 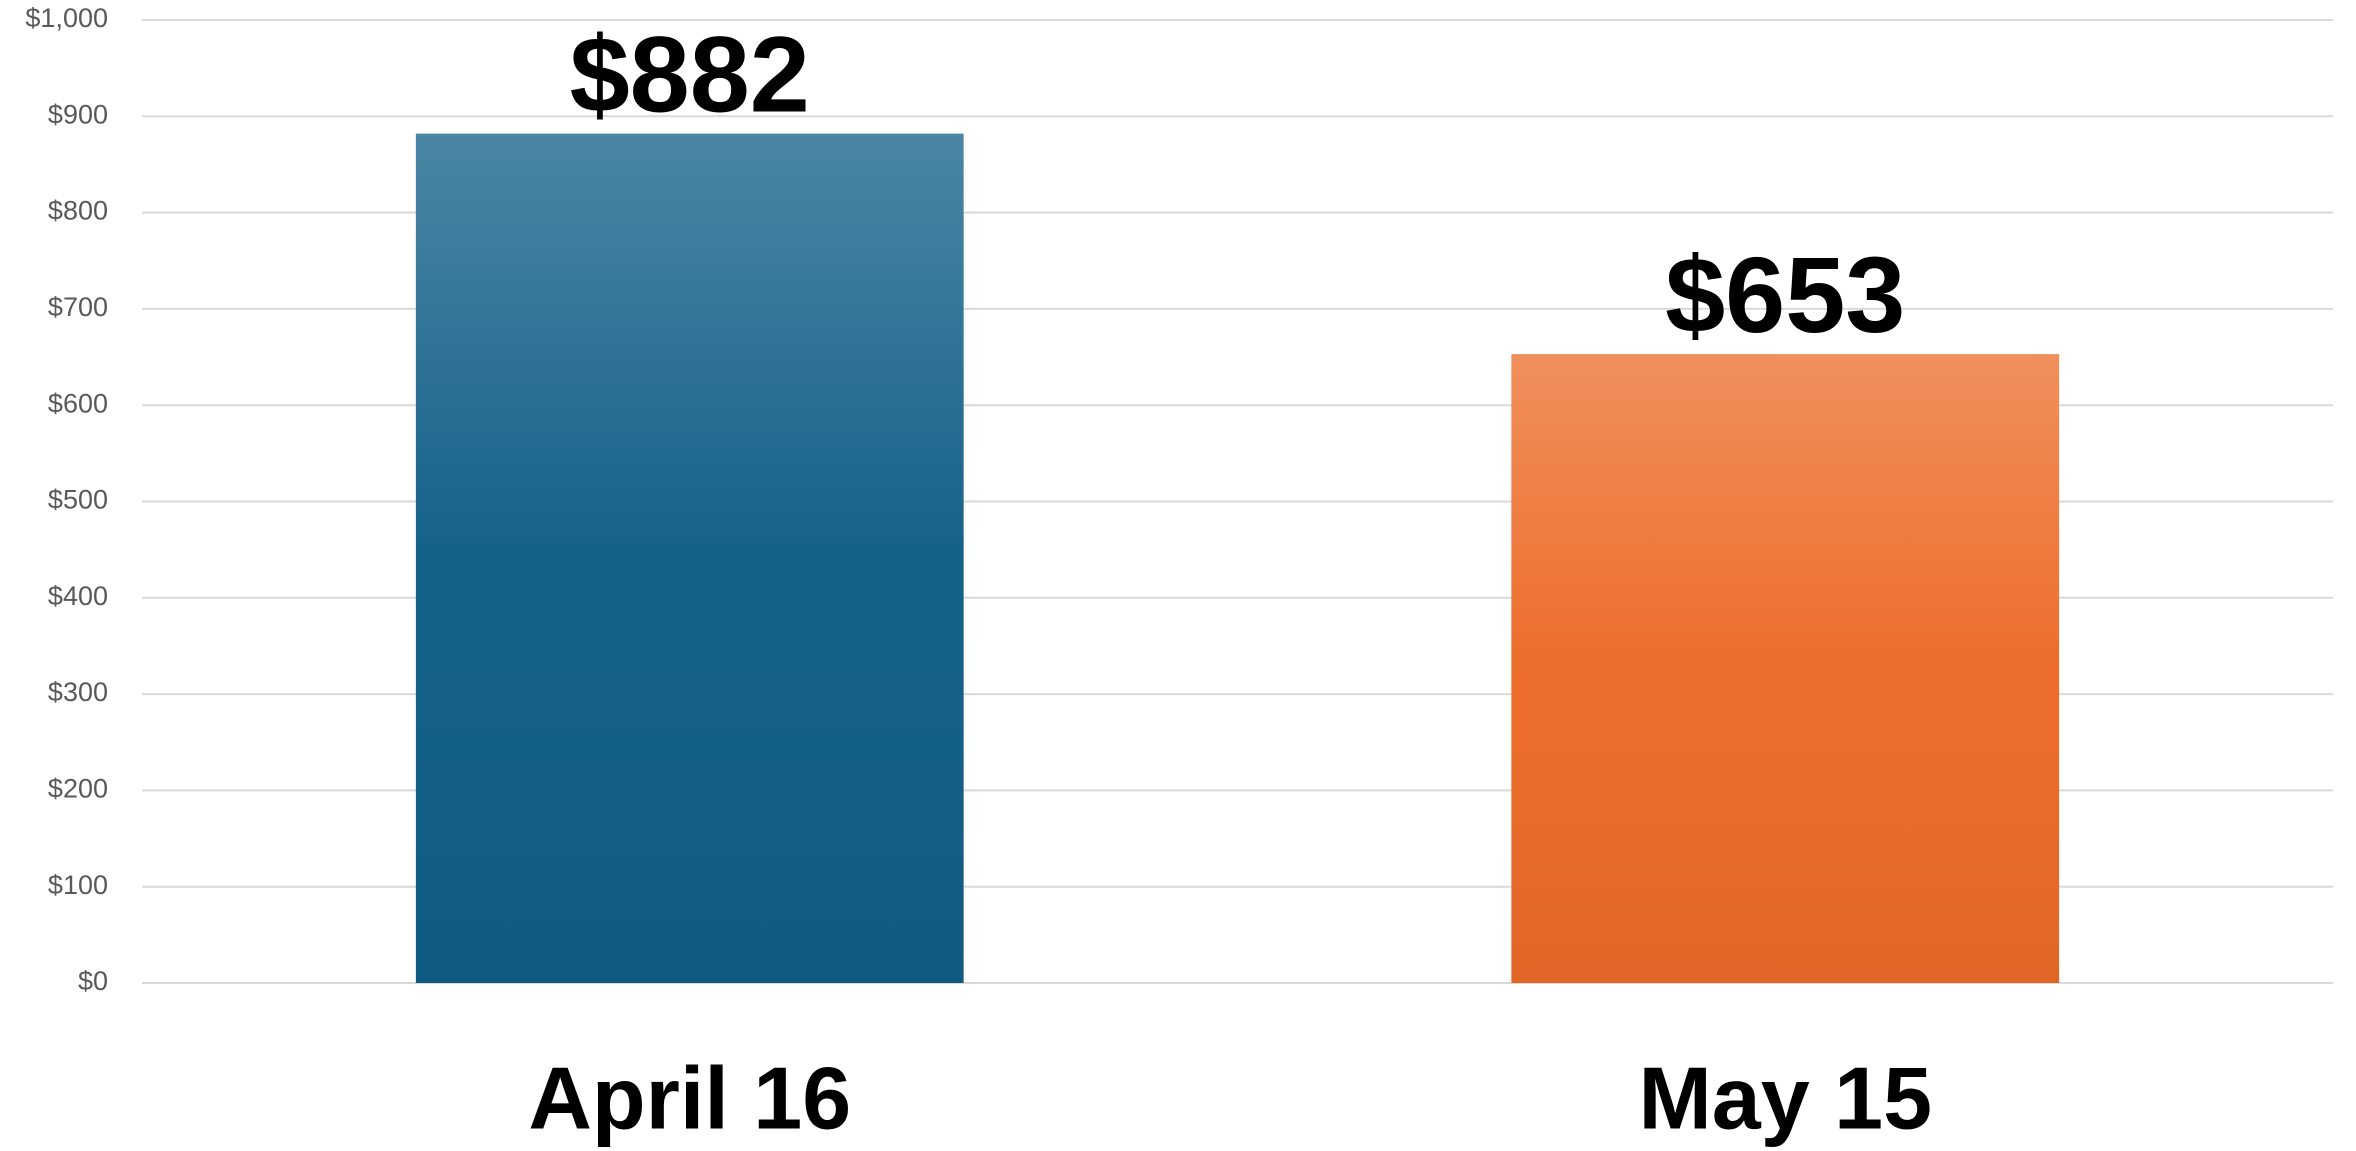 What do you see at coordinates (78, 692) in the screenshot?
I see `y-tick-label: $300` at bounding box center [78, 692].